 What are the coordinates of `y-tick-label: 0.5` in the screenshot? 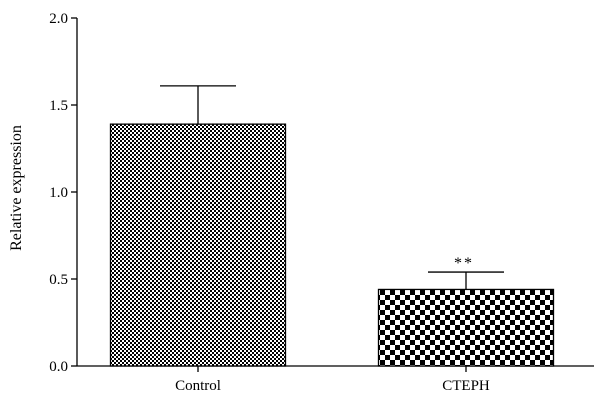 It's located at (58, 280).